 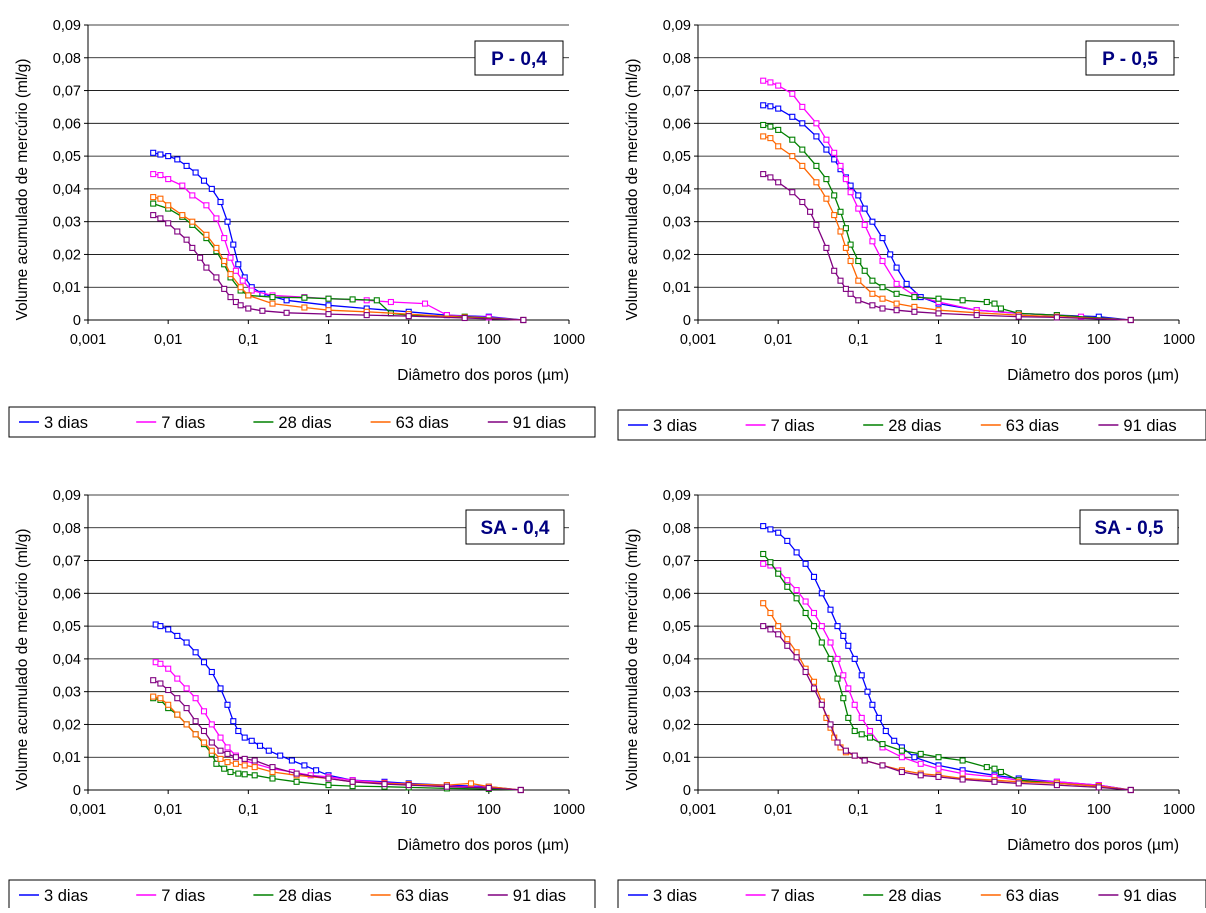 I want to click on y-tick-label: 0,09, so click(x=67, y=26).